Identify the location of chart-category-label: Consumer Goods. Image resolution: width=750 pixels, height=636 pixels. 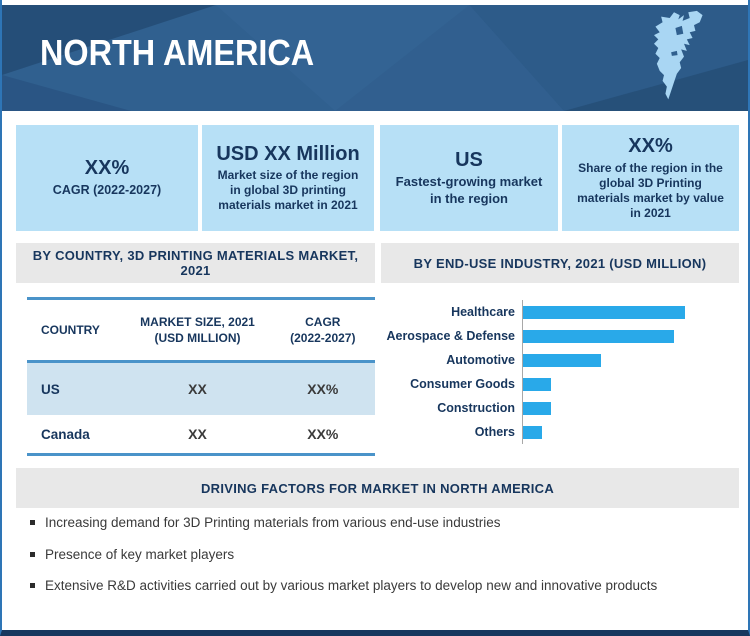
(462, 384).